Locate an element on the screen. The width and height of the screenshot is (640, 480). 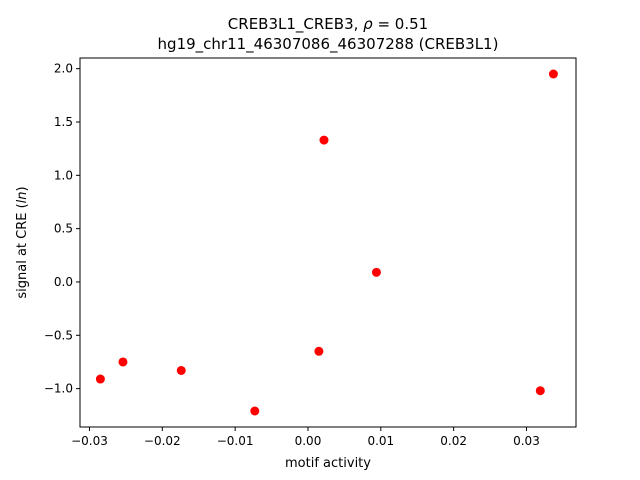
y-tick-label: 1.5 is located at coordinates (63, 122).